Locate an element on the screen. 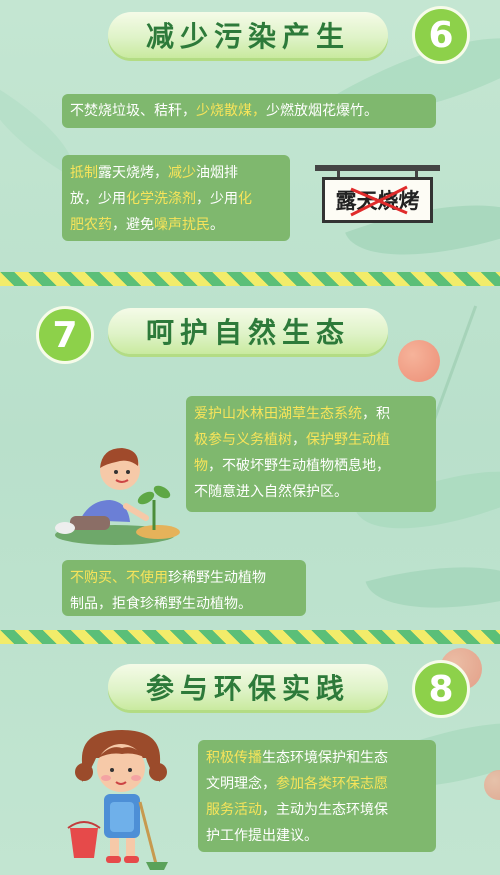 Image resolution: width=500 pixels, height=875 pixels. highlight-text: 抵制 is located at coordinates (84, 173).